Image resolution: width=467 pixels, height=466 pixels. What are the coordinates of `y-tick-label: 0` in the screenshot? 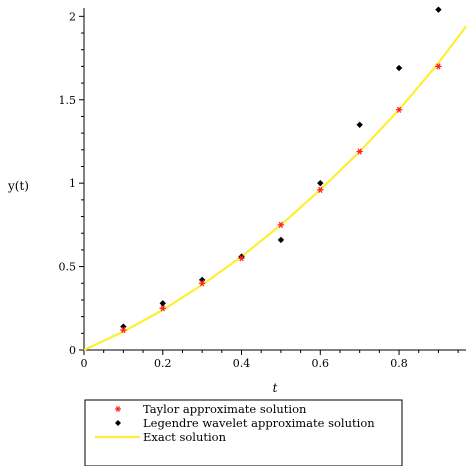 It's located at (72, 350).